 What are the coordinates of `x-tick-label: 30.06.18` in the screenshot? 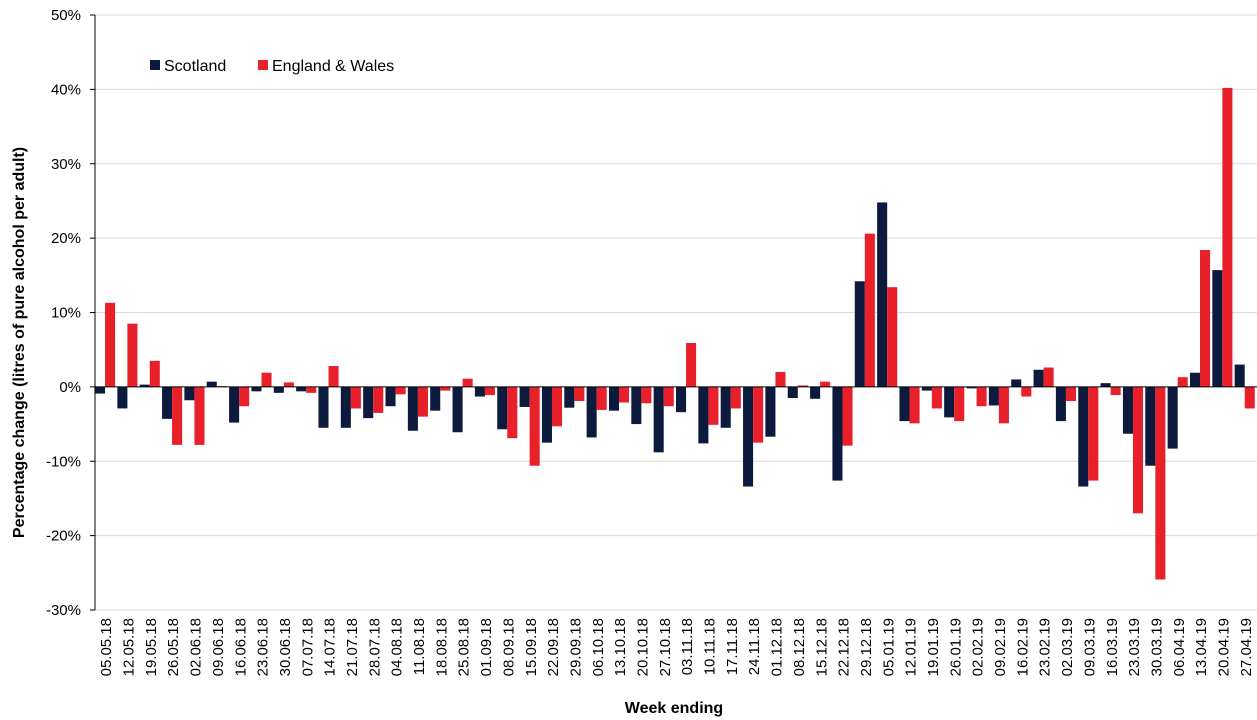 It's located at (285, 647).